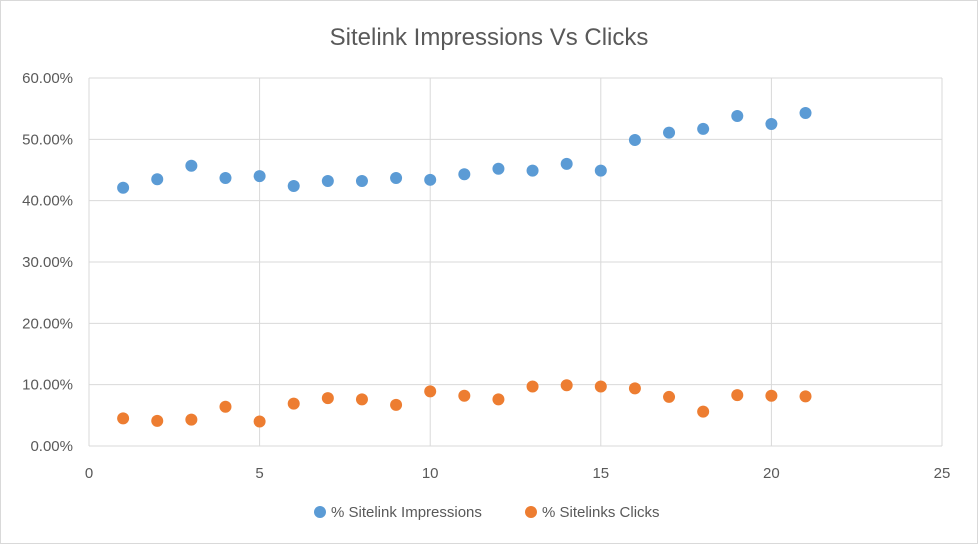 The width and height of the screenshot is (978, 544). I want to click on chart-title: Sitelink Impressions Vs Clicks, so click(489, 37).